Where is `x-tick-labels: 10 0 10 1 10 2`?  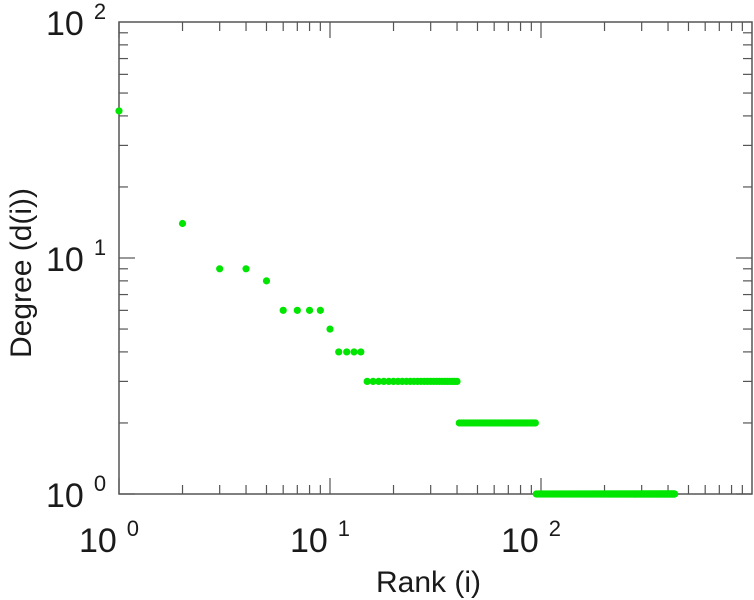
x-tick-labels: 10 0 10 1 10 2 is located at coordinates (320, 538).